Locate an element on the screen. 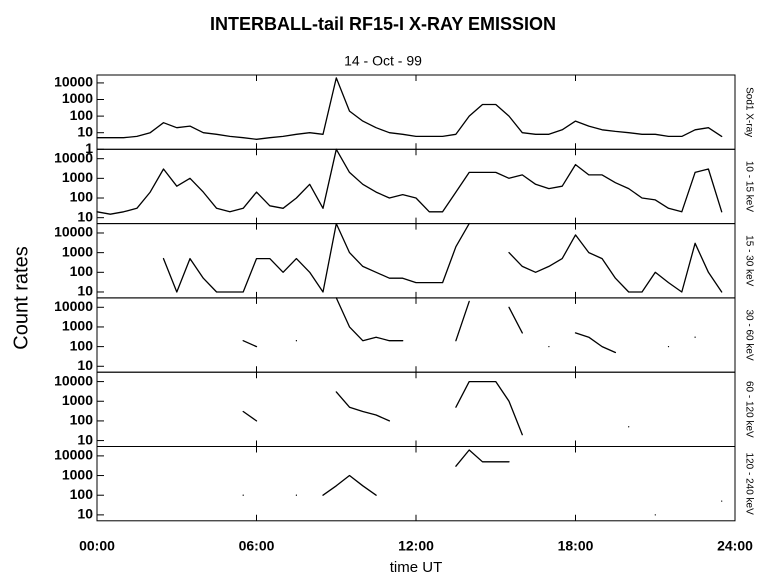  x-tick-label: 00:00 is located at coordinates (97, 546).